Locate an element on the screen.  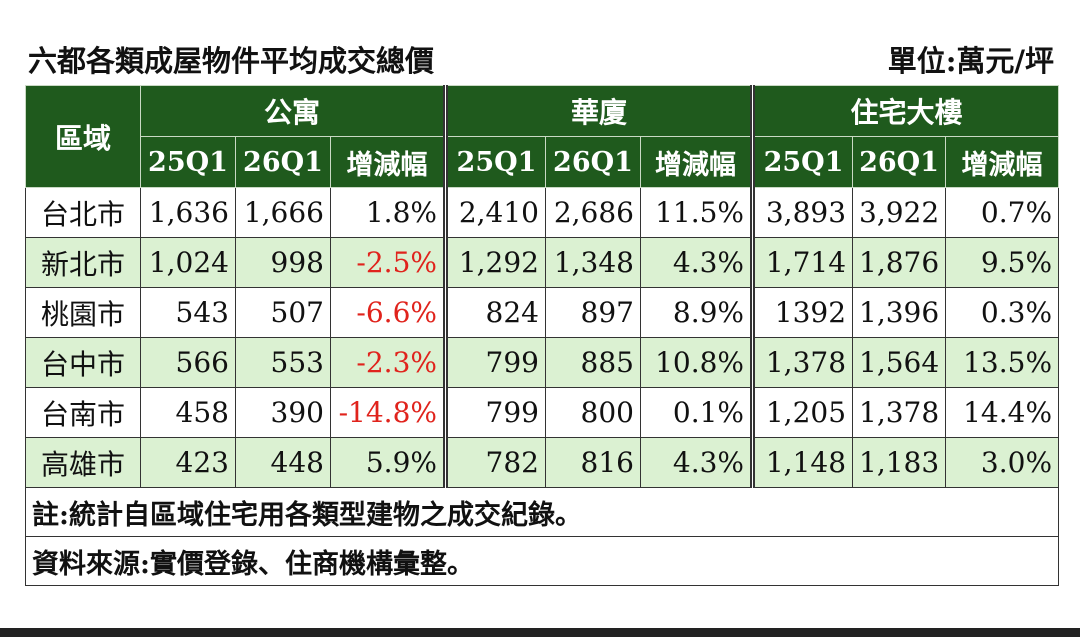
value-cell: -2.3% is located at coordinates (388, 362).